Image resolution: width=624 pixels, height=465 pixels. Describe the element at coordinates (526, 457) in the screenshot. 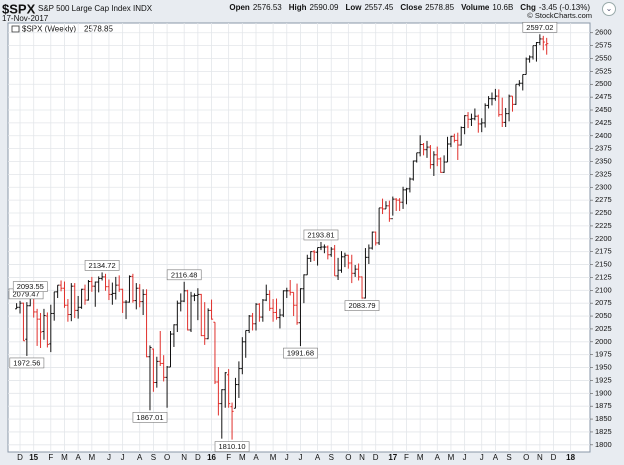

I see `x-tick-label: O` at that location.